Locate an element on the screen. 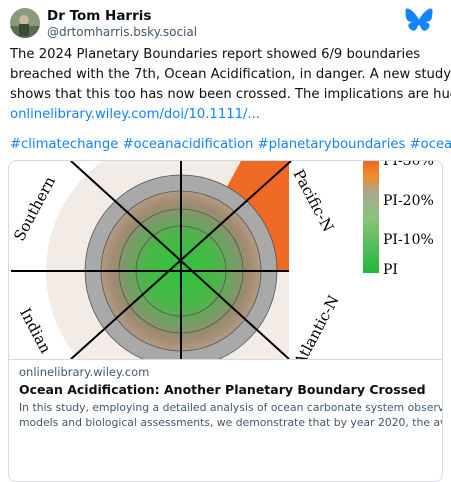 The image size is (451, 482). card-domain: onlinelibrary.wiley.com is located at coordinates (84, 372).